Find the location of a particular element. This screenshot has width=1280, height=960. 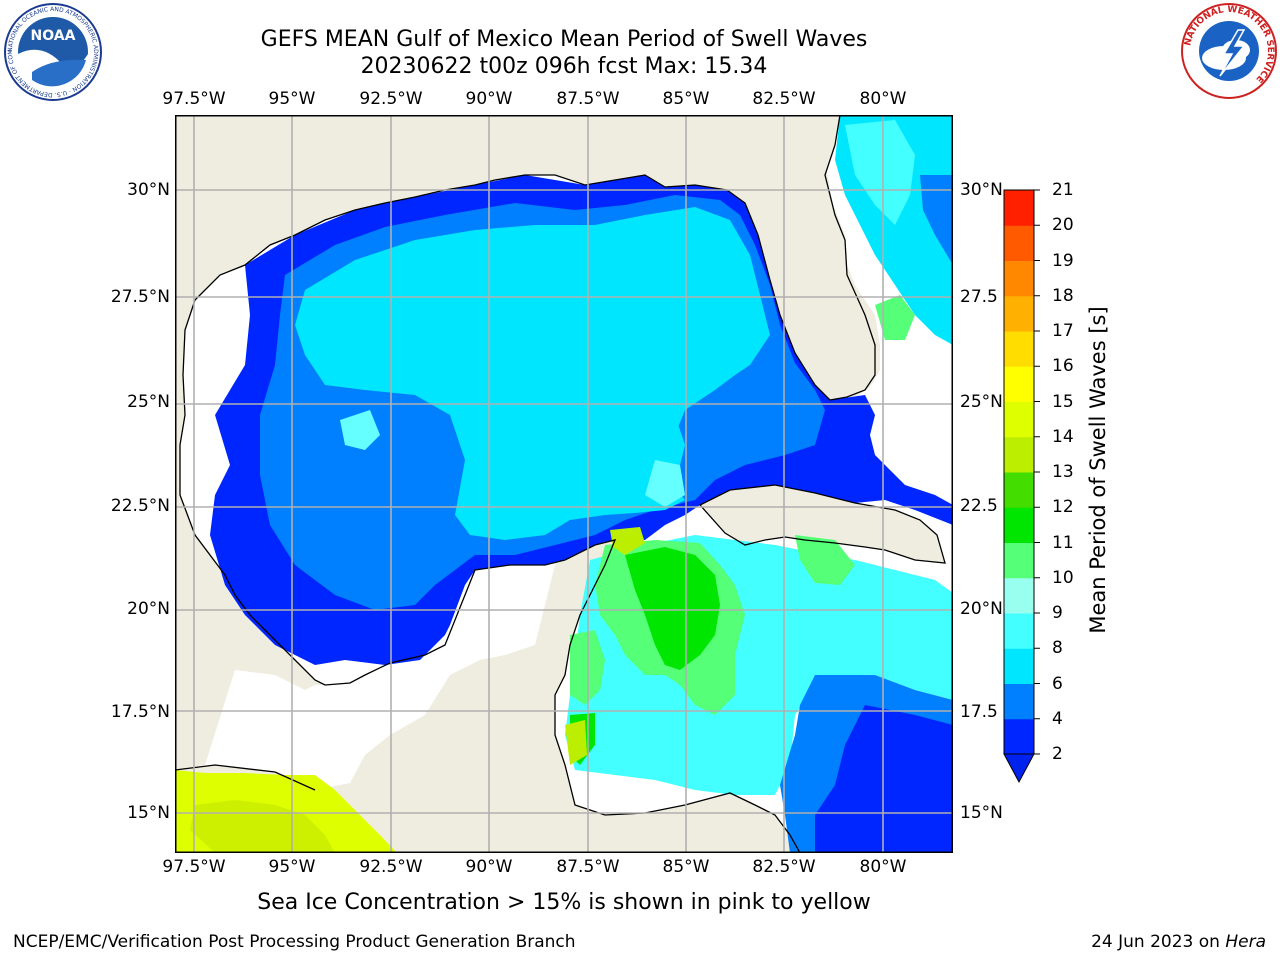

colorbar-tick-label: 6 is located at coordinates (1057, 683).